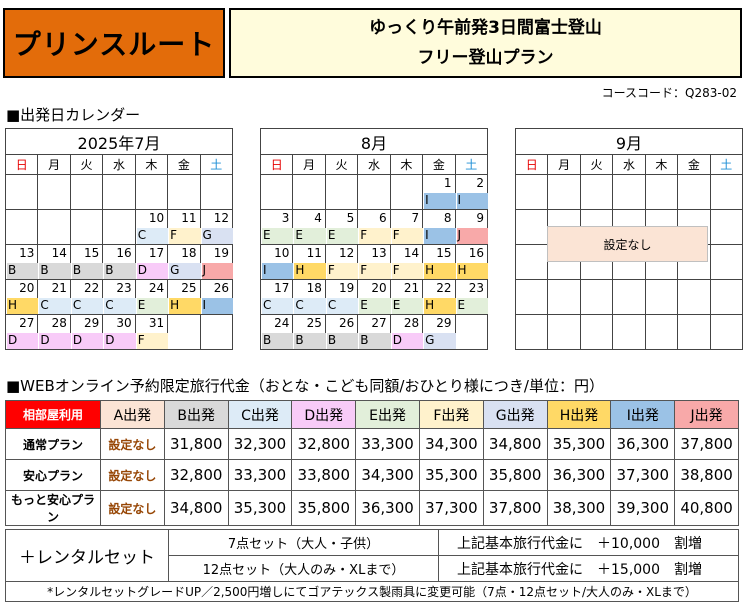 The height and width of the screenshot is (610, 745). I want to click on calendar-day-cell: 17 C, so click(276, 297).